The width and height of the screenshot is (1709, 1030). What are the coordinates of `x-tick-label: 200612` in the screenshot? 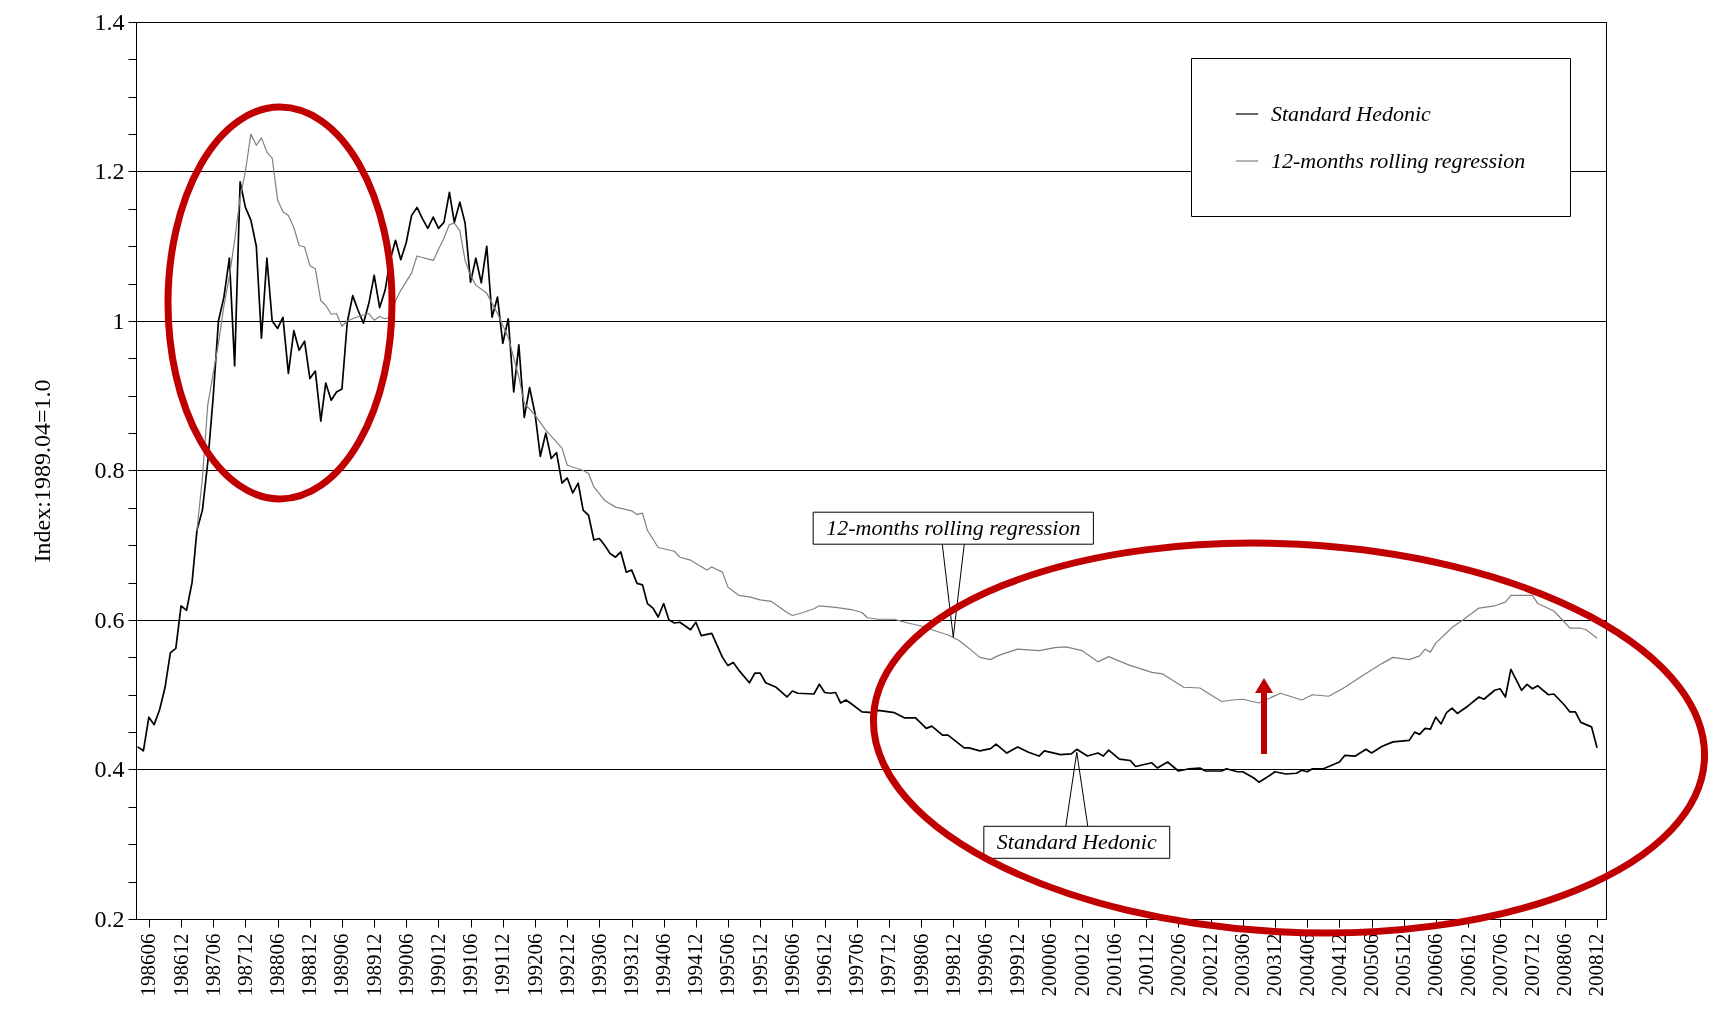 It's located at (1467, 965).